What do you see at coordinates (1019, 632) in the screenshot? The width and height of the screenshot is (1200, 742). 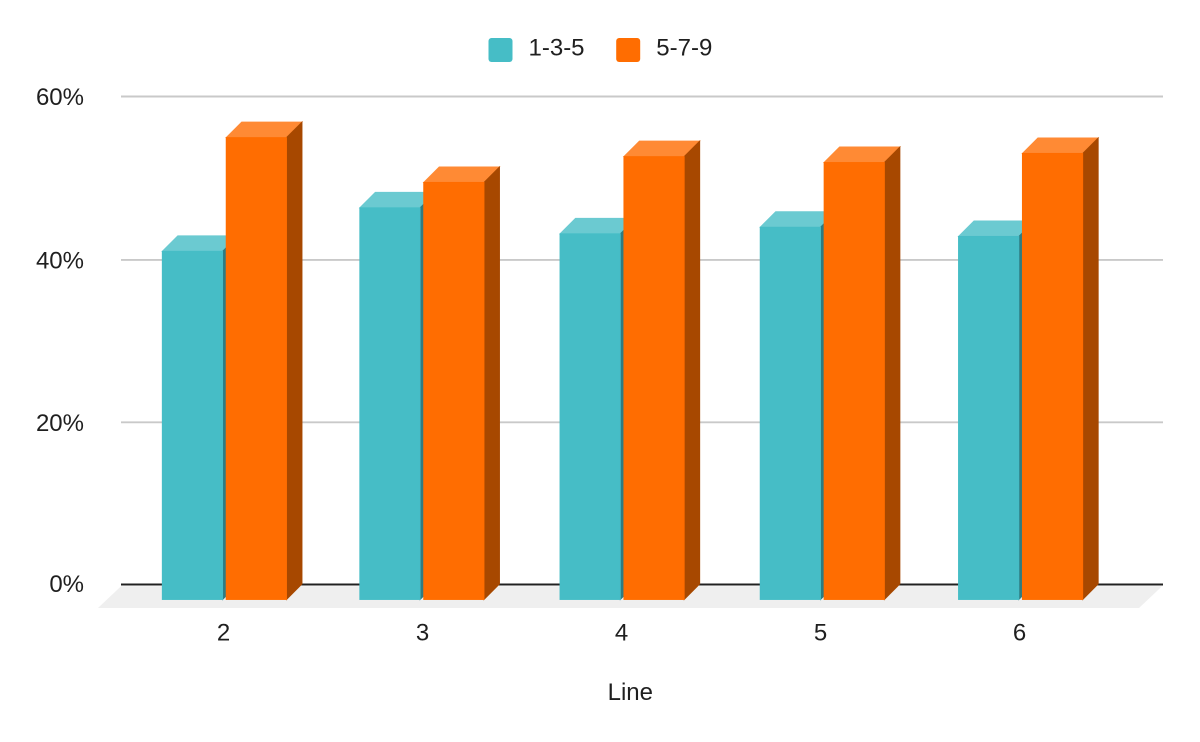 I see `svg-text: 6` at bounding box center [1019, 632].